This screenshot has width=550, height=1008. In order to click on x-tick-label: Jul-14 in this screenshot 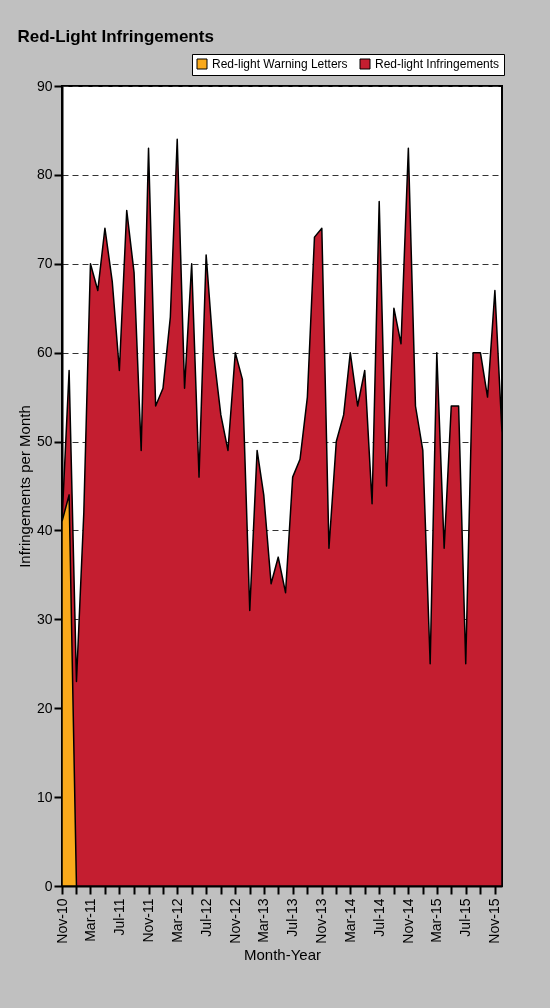, I will do `click(378, 917)`.